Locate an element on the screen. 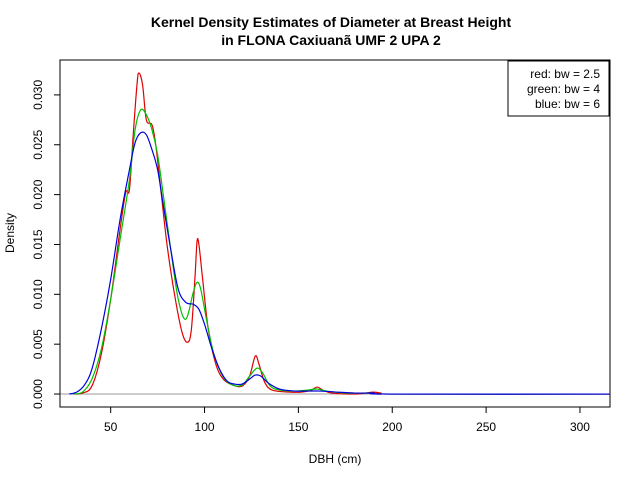 The image size is (640, 480). y-axis: 0.000 0.005 0.010 0.015 0.020 0.025 0.030 is located at coordinates (46, 244).